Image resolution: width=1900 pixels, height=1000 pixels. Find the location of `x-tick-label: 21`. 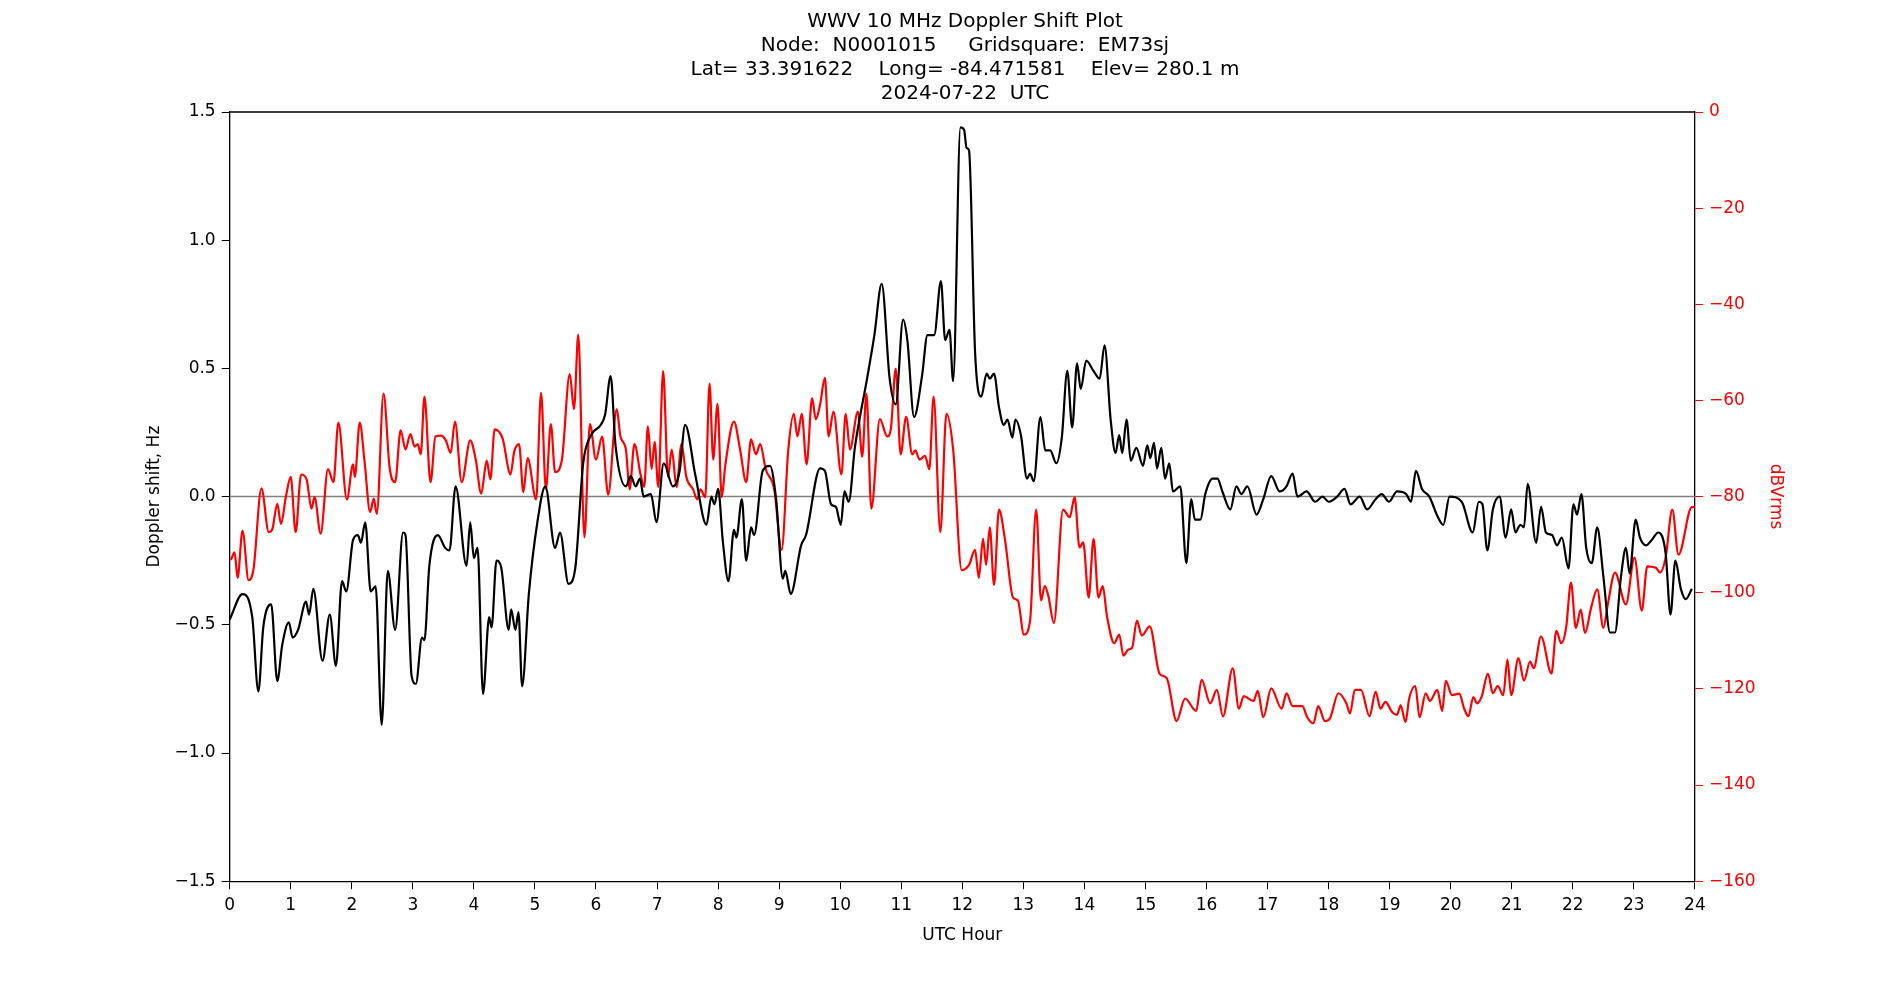

x-tick-label: 21 is located at coordinates (1511, 903).